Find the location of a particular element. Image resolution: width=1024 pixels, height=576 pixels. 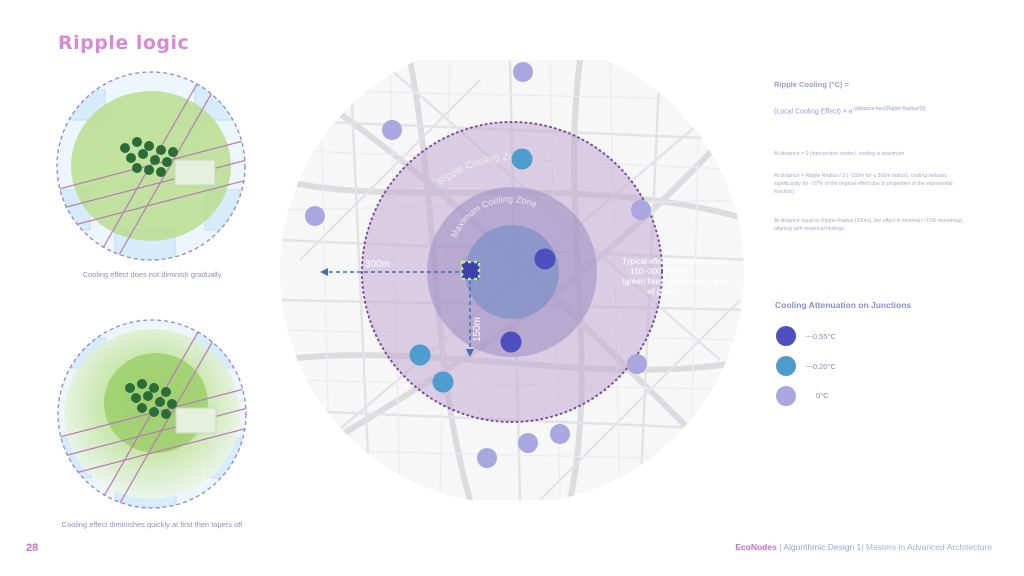

footer-brand: EcoNodes is located at coordinates (756, 547).